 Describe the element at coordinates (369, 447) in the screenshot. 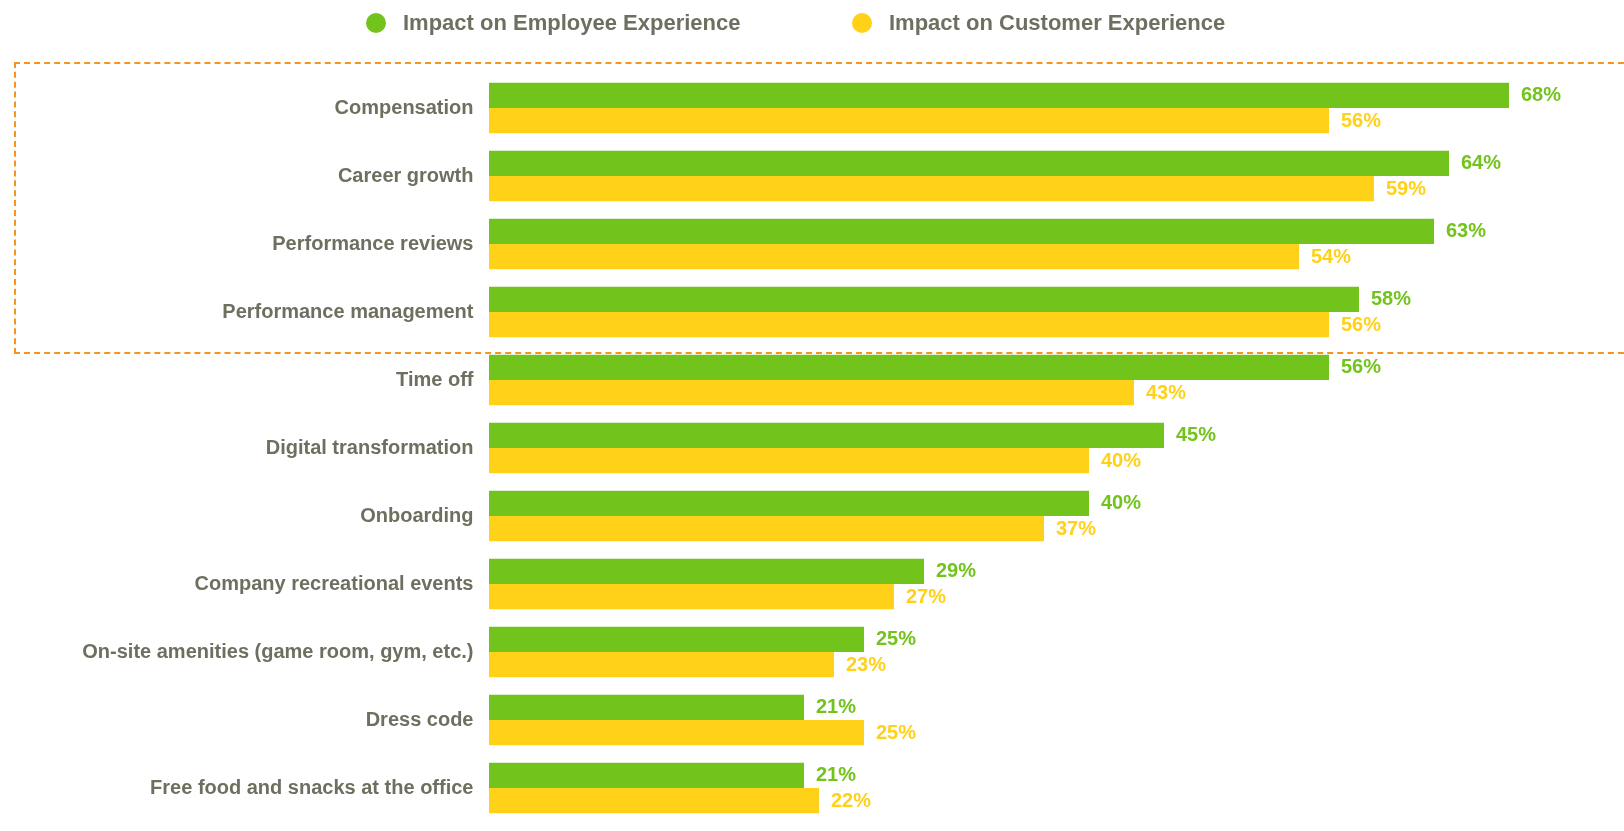

I see `y-tick-label: Digital transformation` at that location.